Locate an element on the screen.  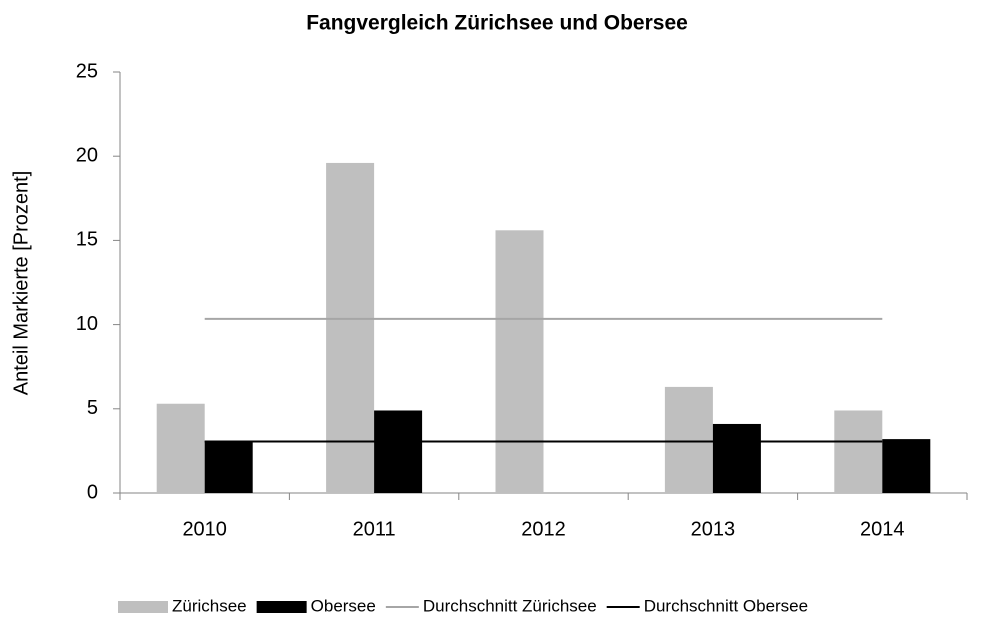
legend-label: Zürichsee is located at coordinates (209, 605).